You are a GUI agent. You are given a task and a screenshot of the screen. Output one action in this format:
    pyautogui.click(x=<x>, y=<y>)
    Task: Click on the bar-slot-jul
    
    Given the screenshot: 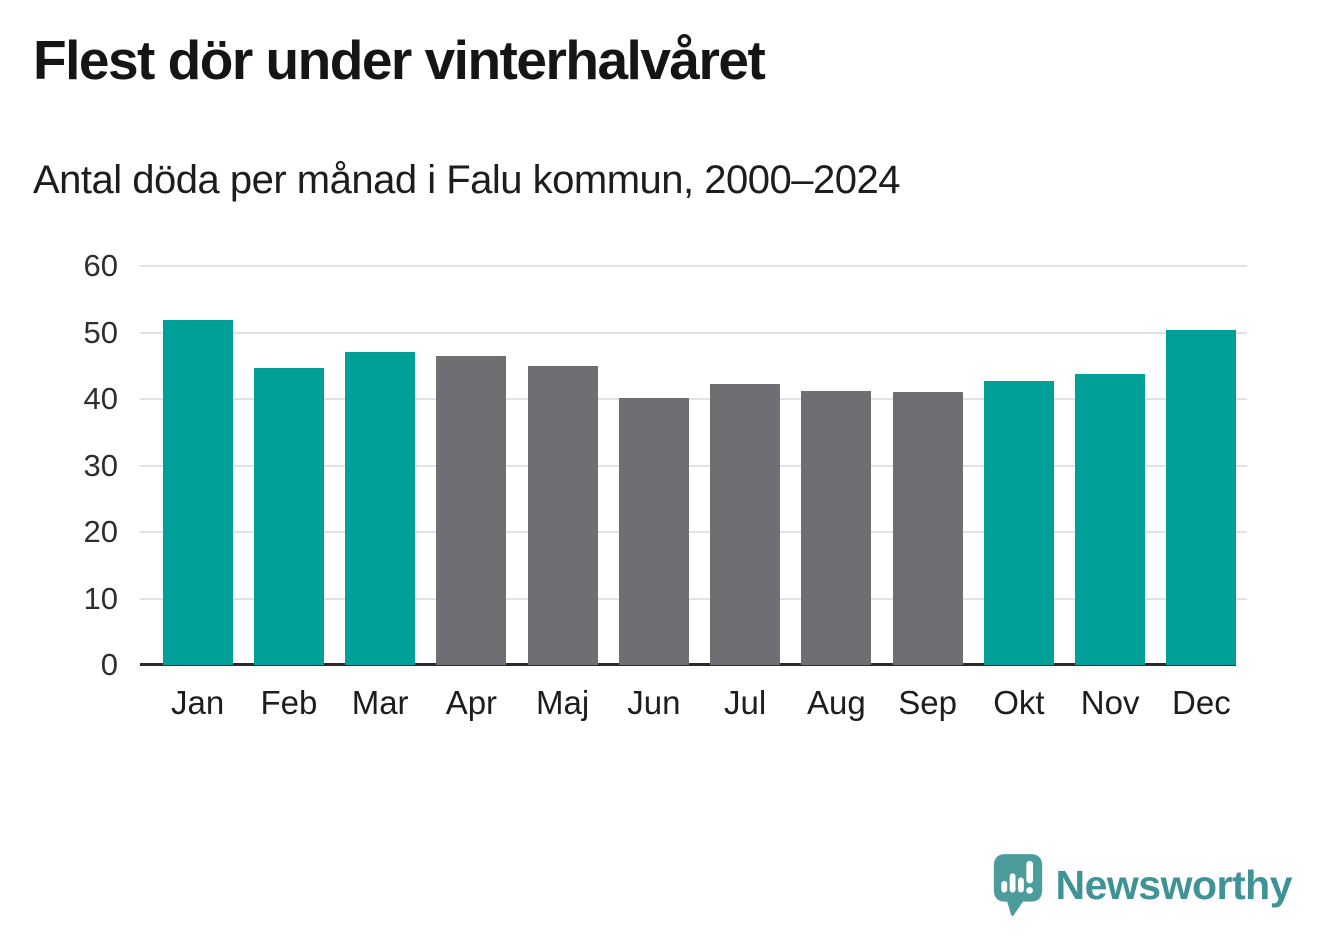 What is the action you would take?
    pyautogui.click(x=745, y=465)
    